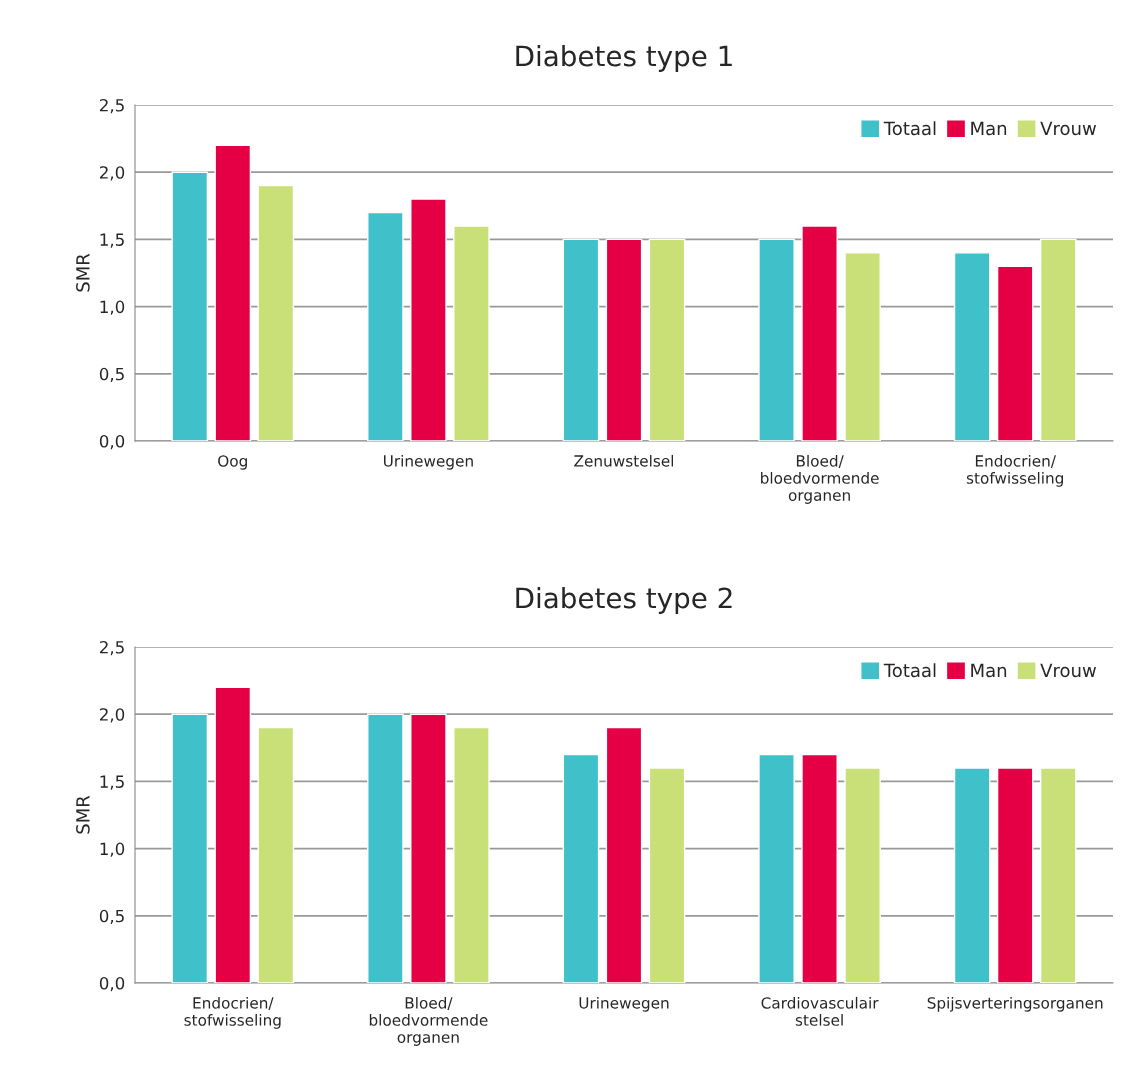 The height and width of the screenshot is (1084, 1135). I want to click on x-tick-label: Spijsverteringsorganen, so click(1015, 1004).